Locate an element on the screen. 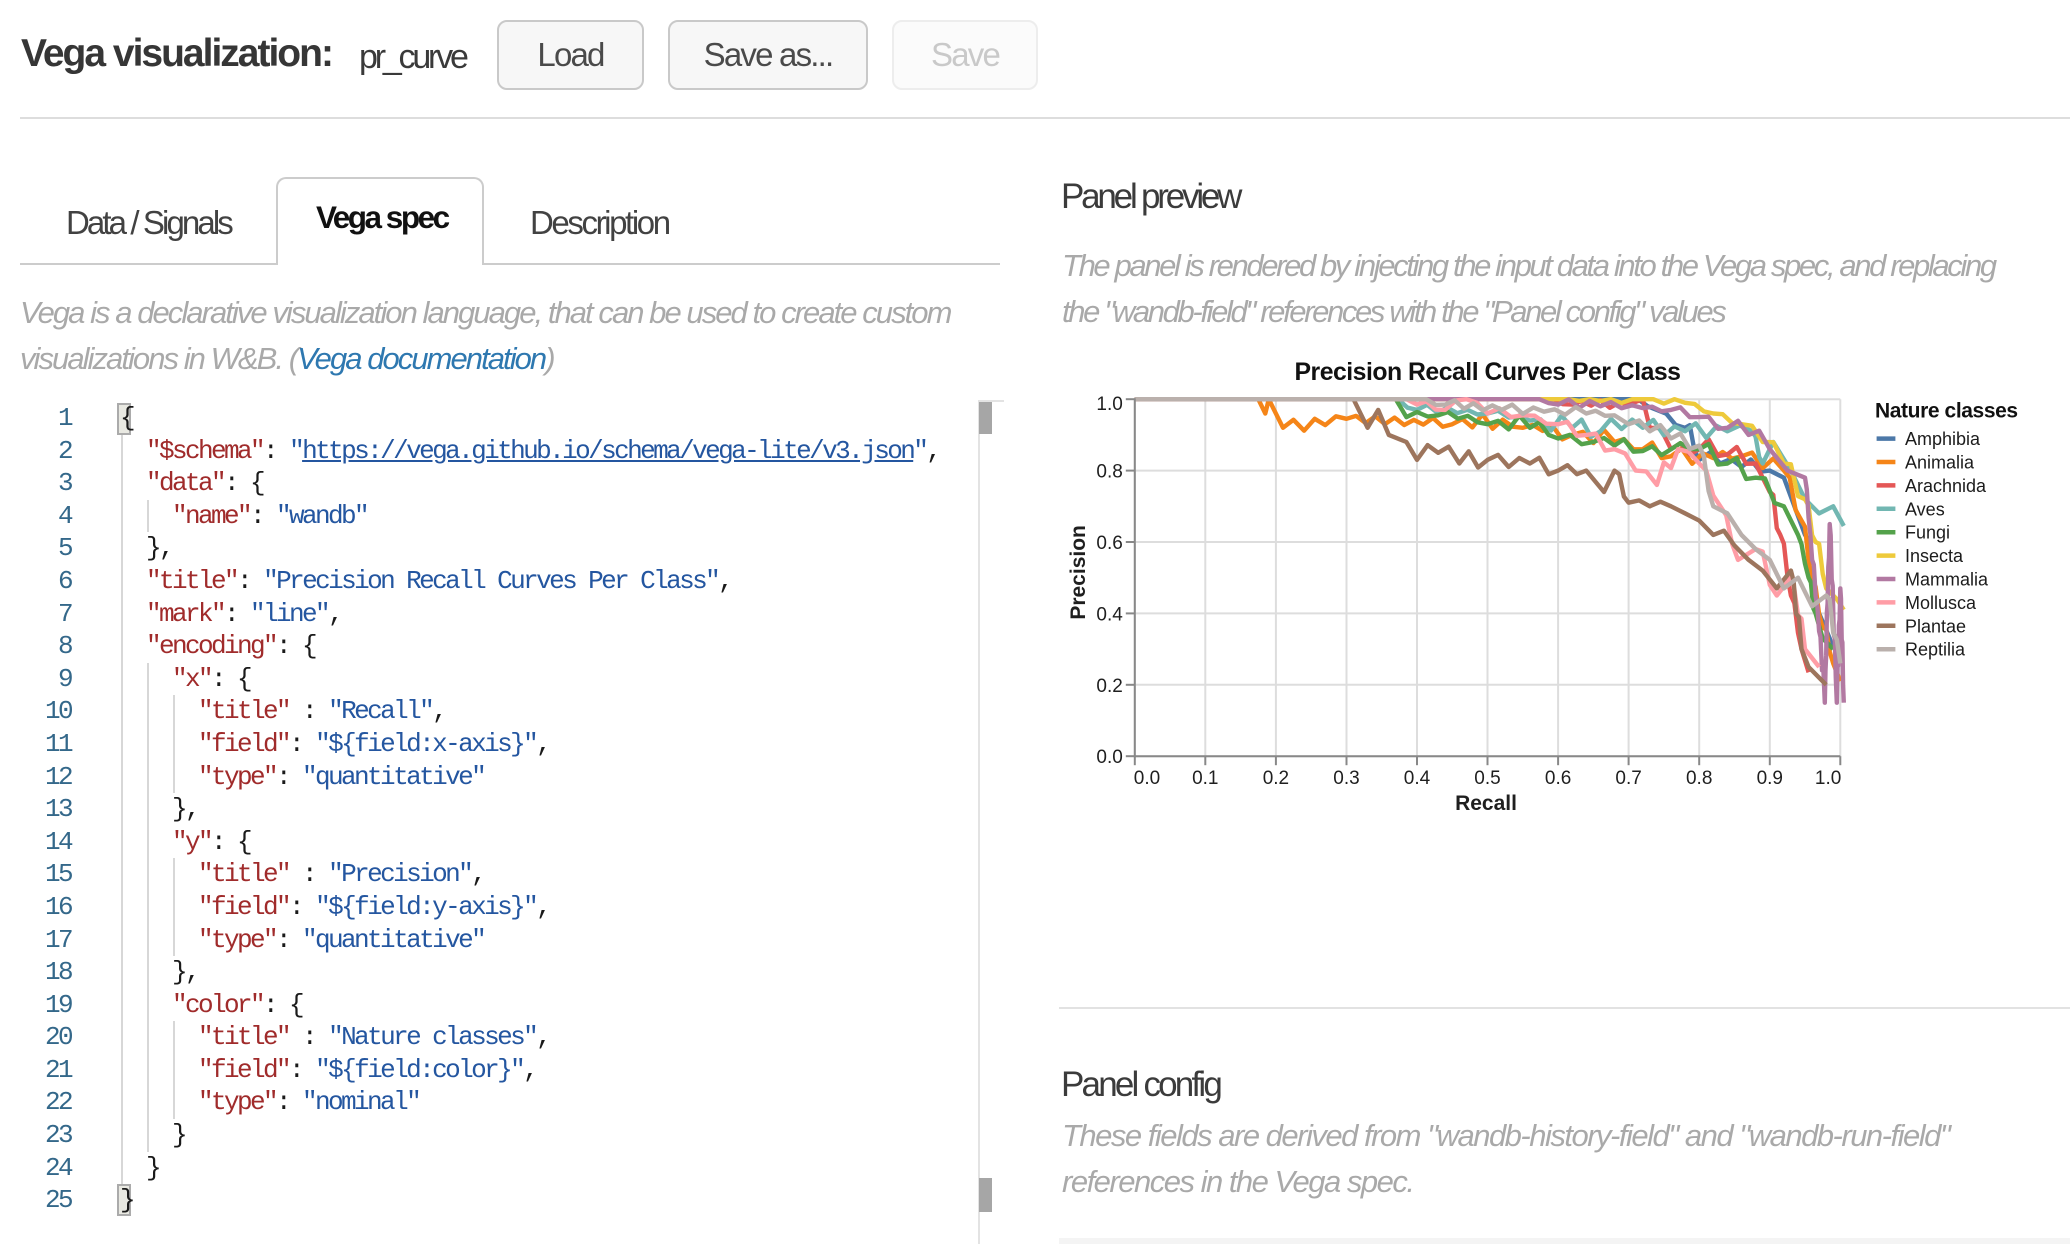  svg-text: 0.9 is located at coordinates (1770, 778).